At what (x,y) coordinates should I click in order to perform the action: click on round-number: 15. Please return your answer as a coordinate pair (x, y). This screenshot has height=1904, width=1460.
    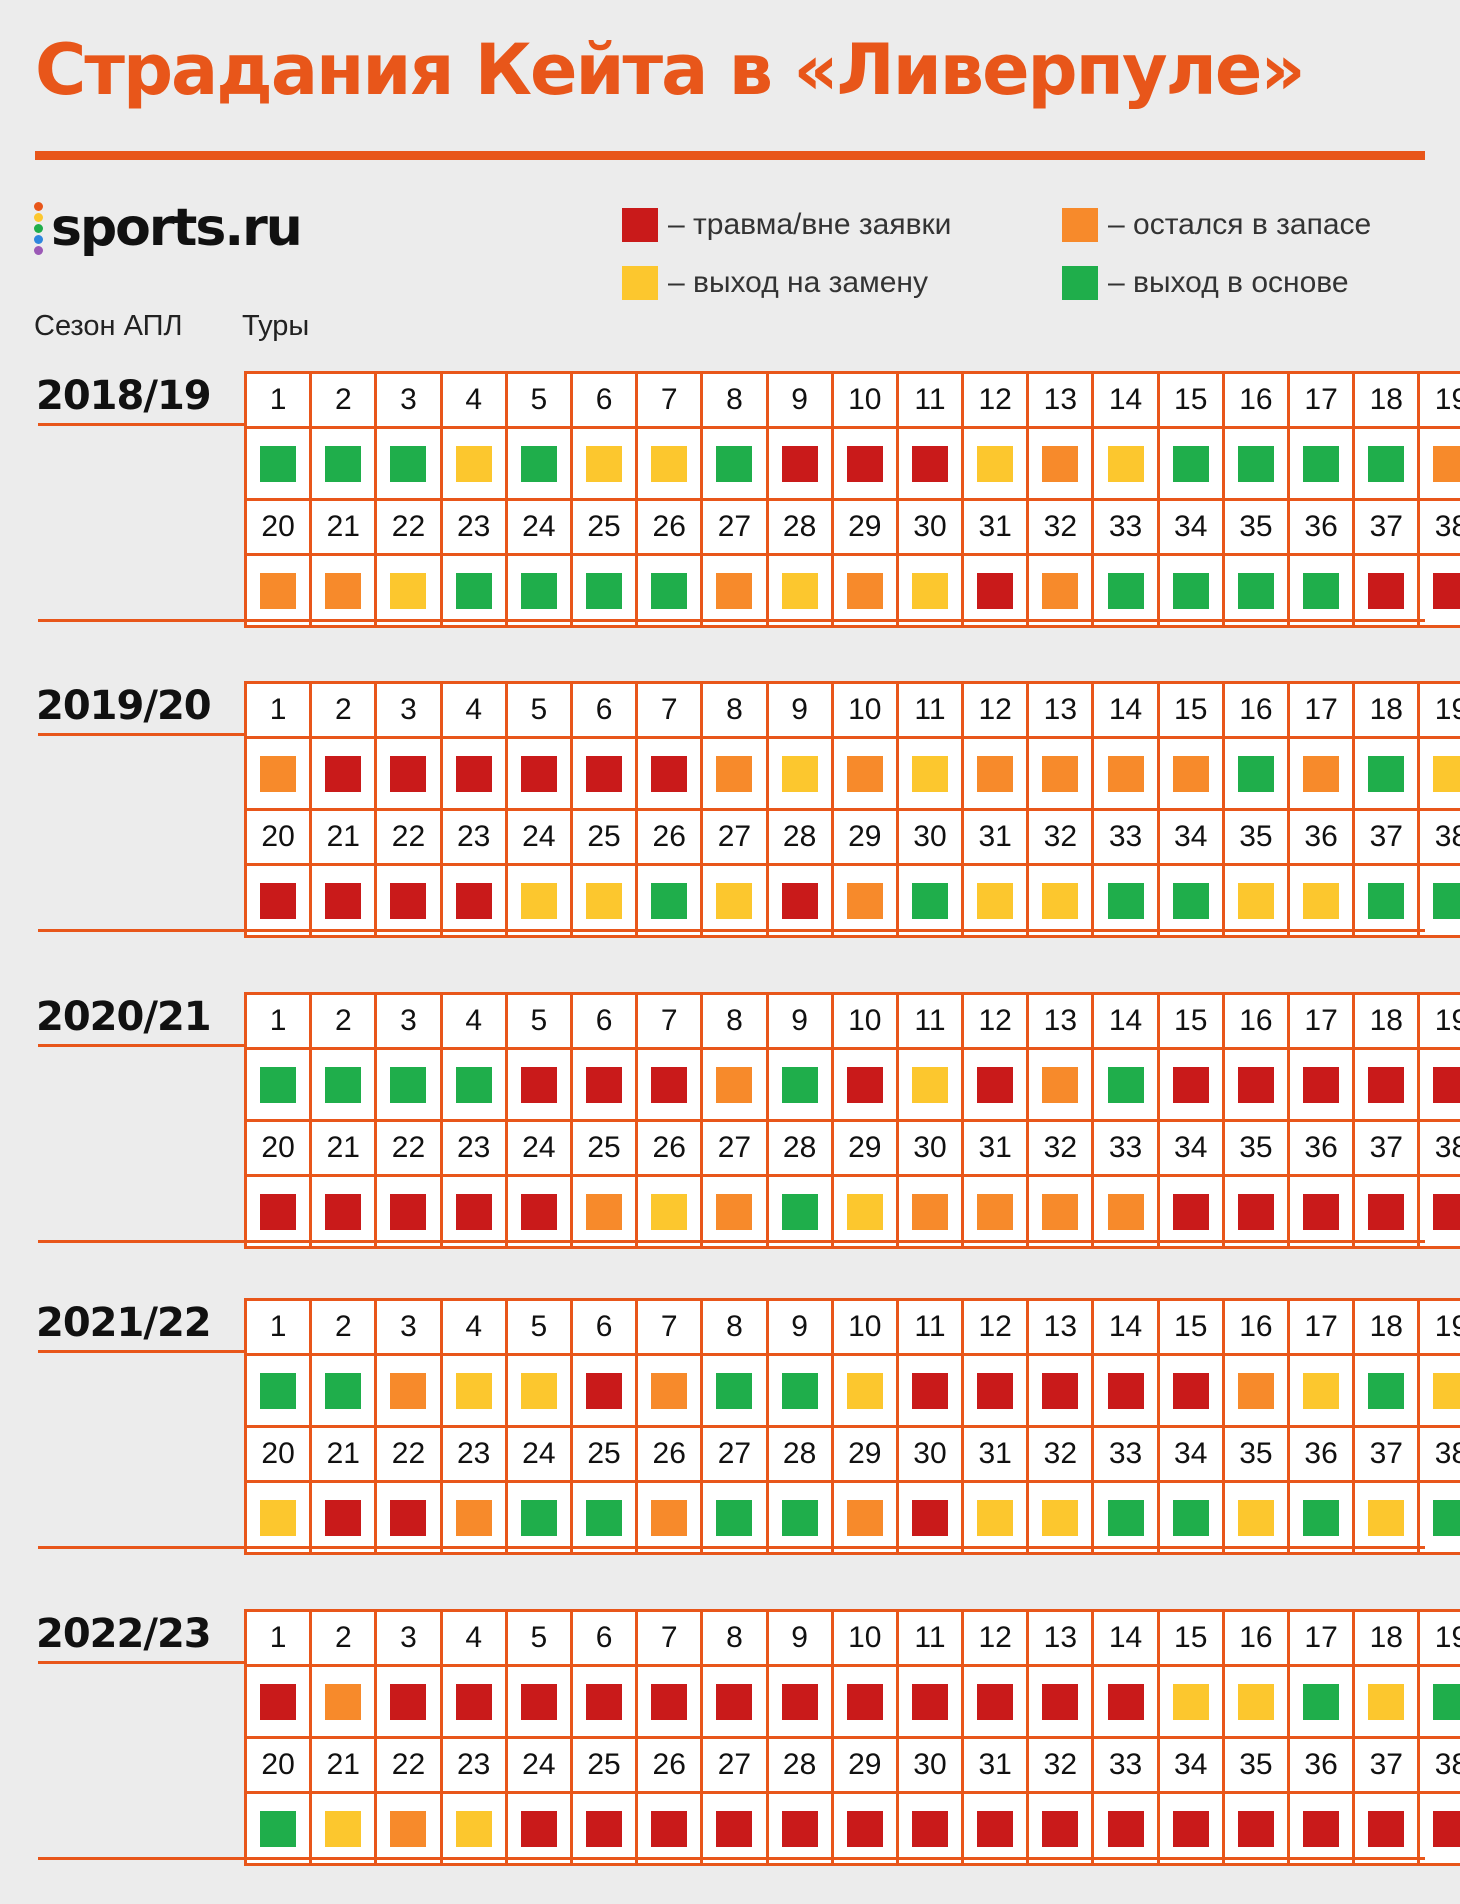
    Looking at the image, I should click on (1190, 1021).